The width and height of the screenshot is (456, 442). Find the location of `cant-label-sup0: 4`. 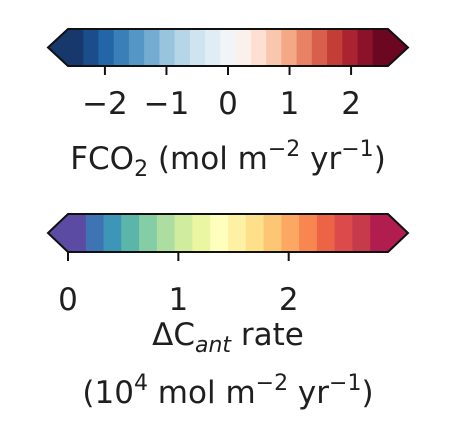

cant-label-sup0: 4 is located at coordinates (141, 383).